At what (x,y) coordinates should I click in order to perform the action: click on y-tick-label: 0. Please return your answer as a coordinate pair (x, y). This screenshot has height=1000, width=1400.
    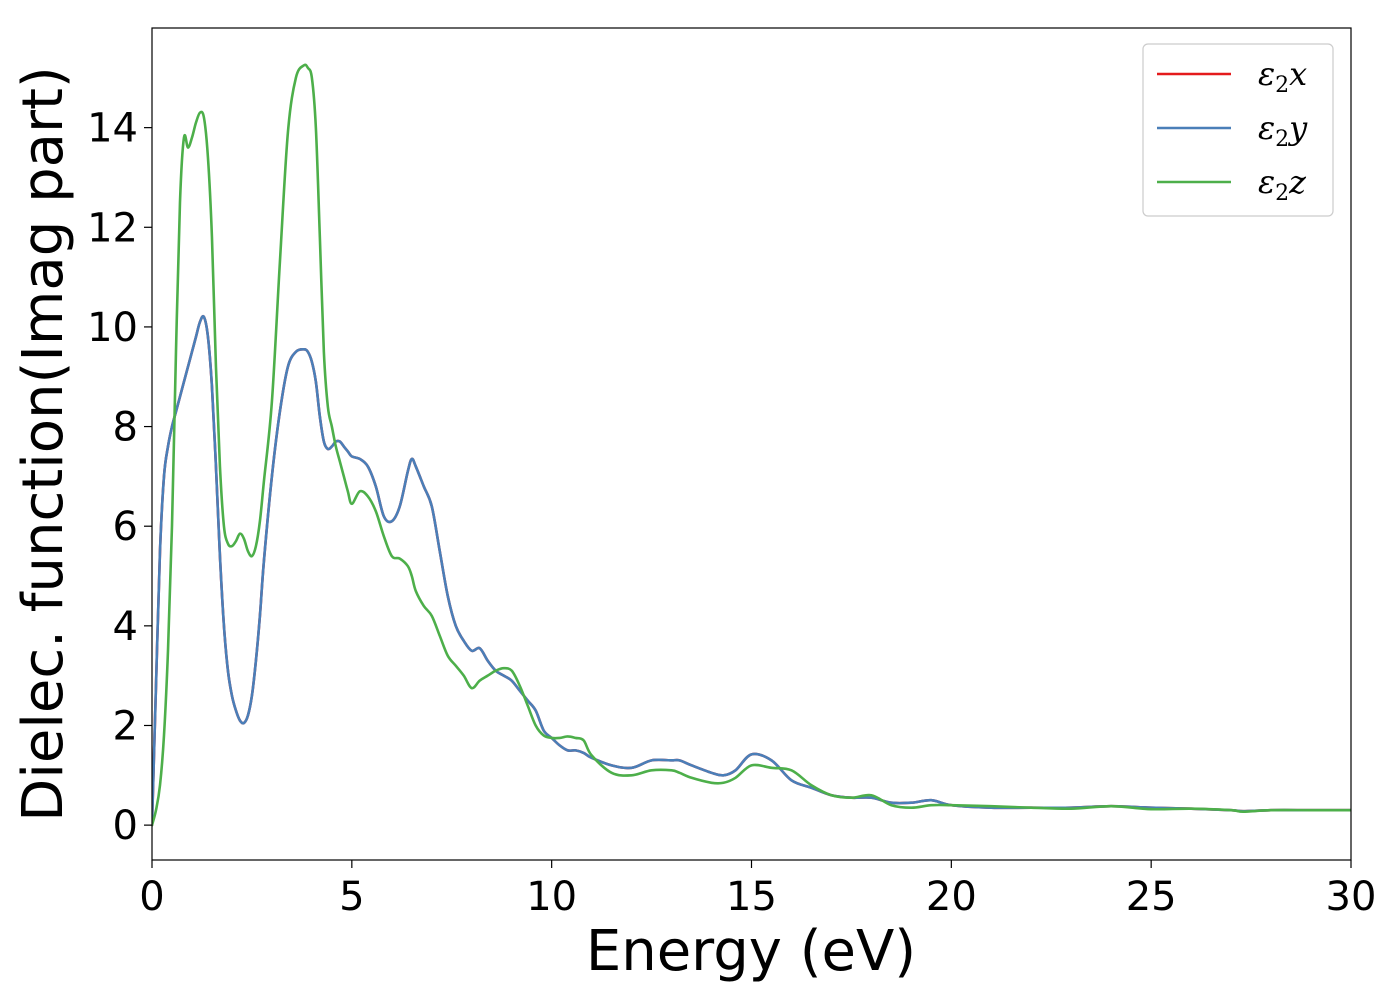
    Looking at the image, I should click on (125, 826).